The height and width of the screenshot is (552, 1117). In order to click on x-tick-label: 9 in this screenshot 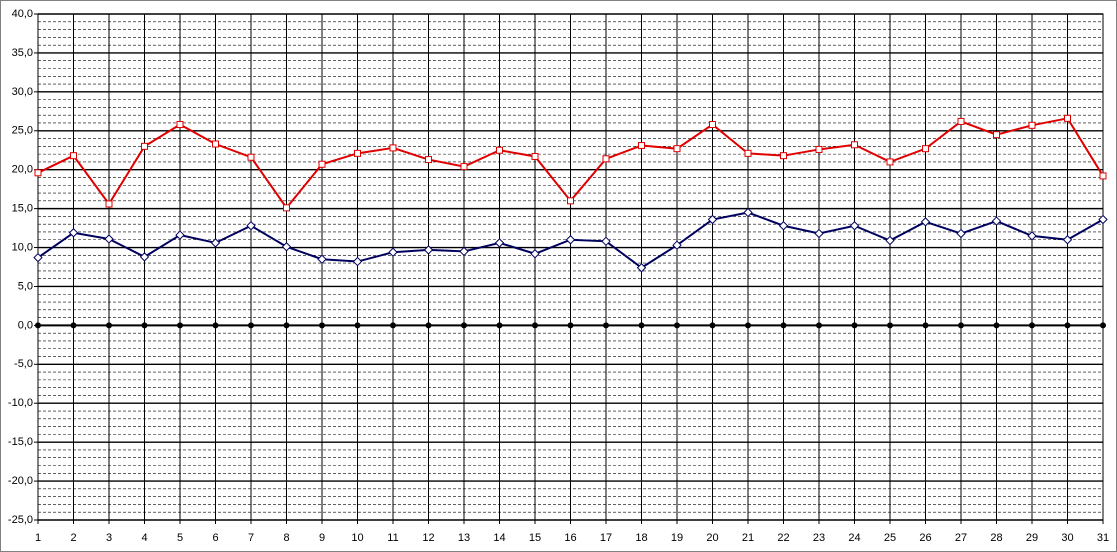, I will do `click(322, 538)`.